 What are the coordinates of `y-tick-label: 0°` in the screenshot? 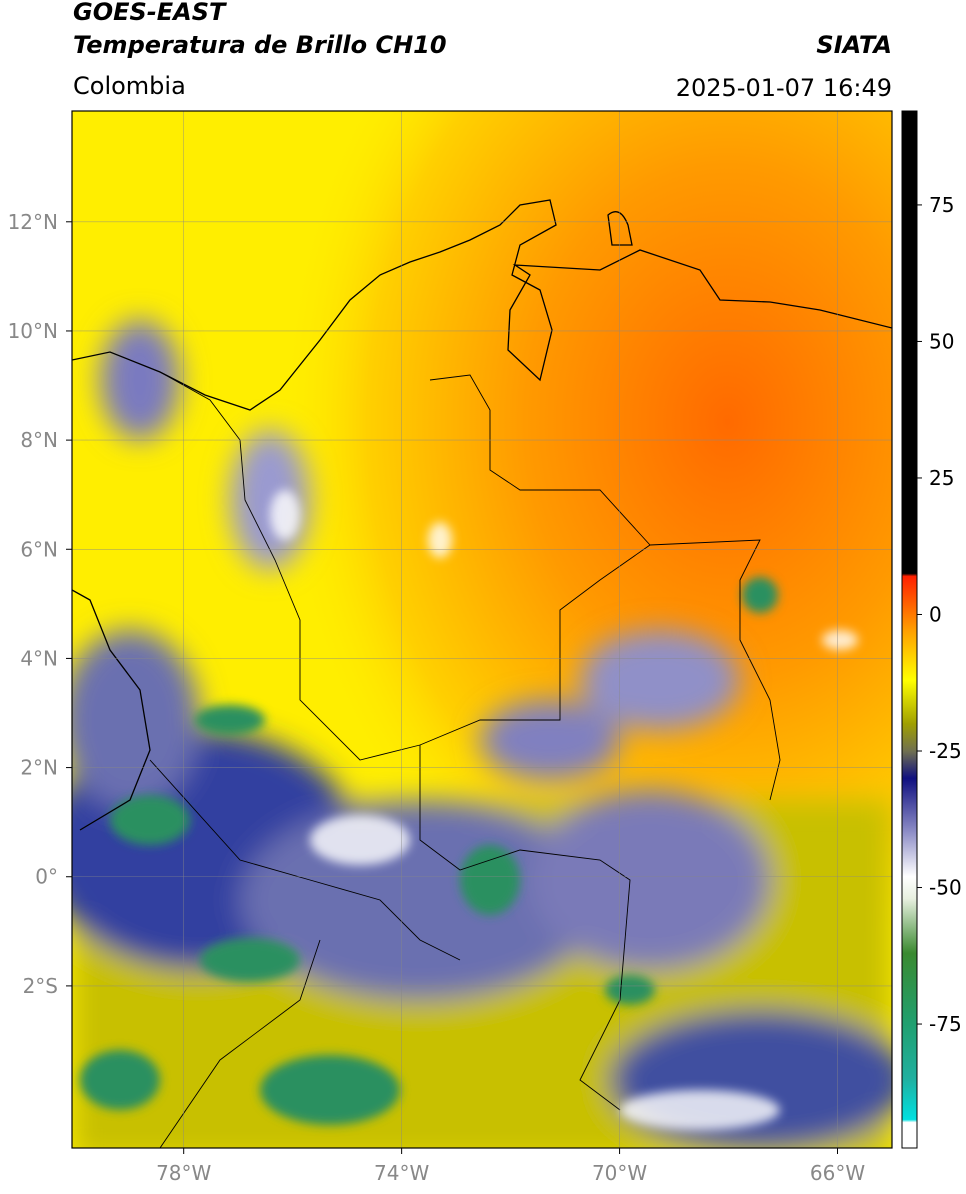 It's located at (46, 877).